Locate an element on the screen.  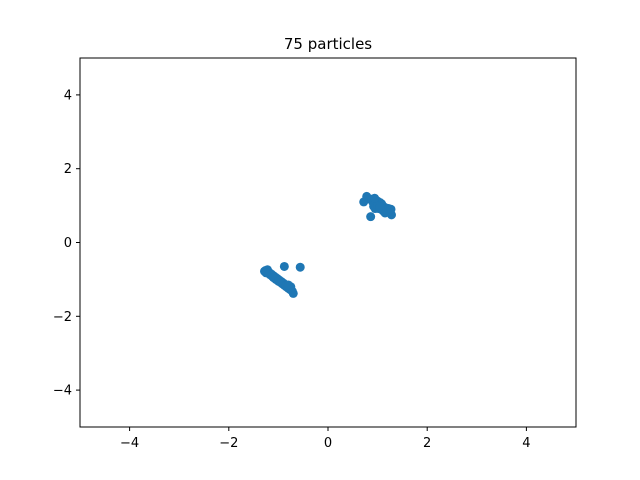
x-tick-label: −4 is located at coordinates (129, 443).